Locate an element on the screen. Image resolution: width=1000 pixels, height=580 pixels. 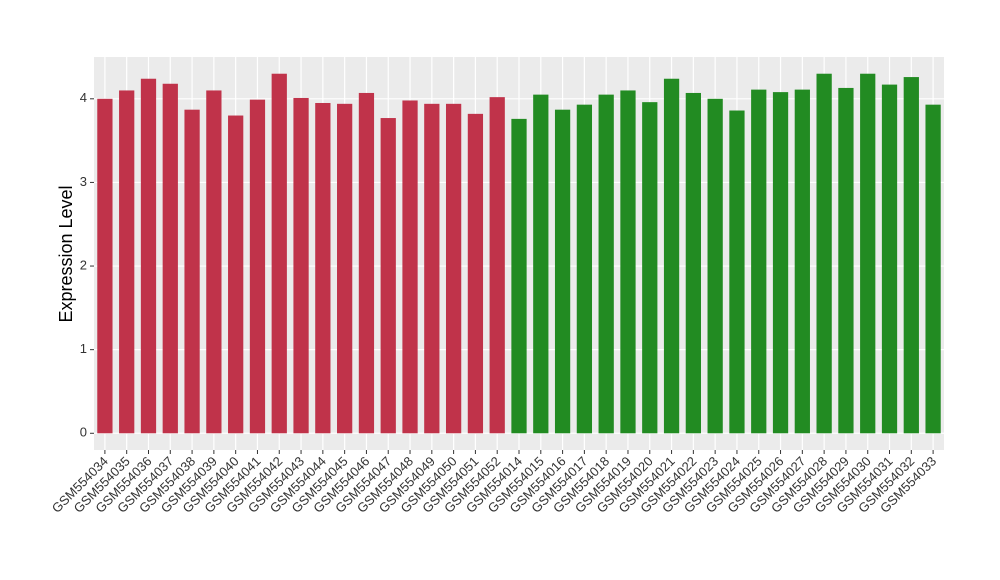
y-tick-label: 2 is located at coordinates (83, 264).